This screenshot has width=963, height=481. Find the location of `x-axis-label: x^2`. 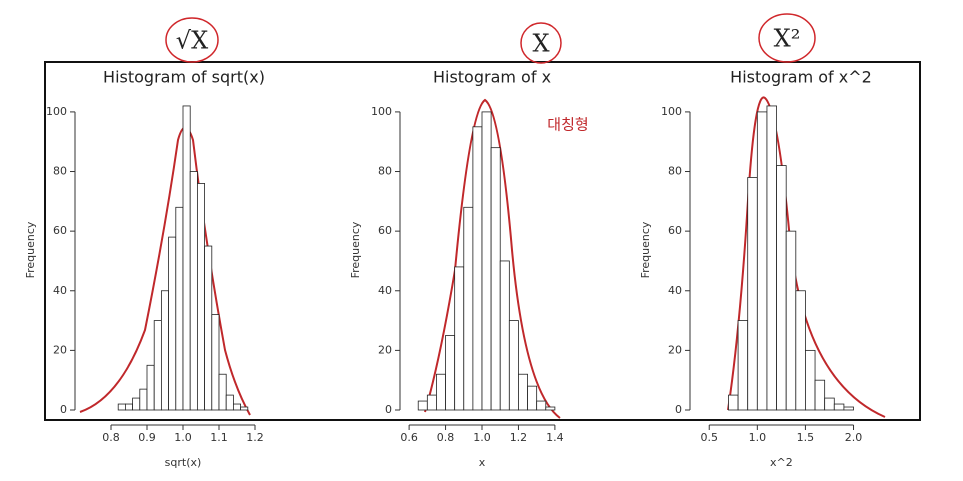

x-axis-label: x^2 is located at coordinates (781, 462).